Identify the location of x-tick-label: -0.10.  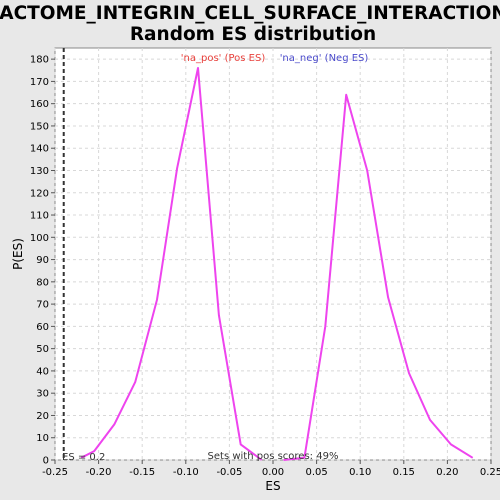
(186, 472).